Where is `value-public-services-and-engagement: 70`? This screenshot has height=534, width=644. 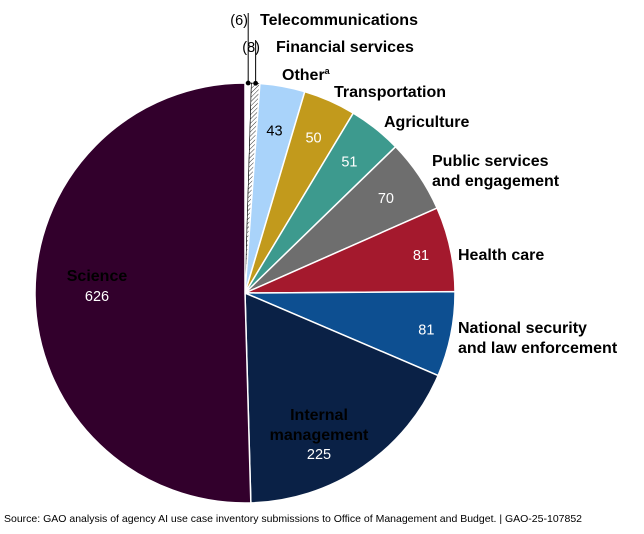
value-public-services-and-engagement: 70 is located at coordinates (386, 199).